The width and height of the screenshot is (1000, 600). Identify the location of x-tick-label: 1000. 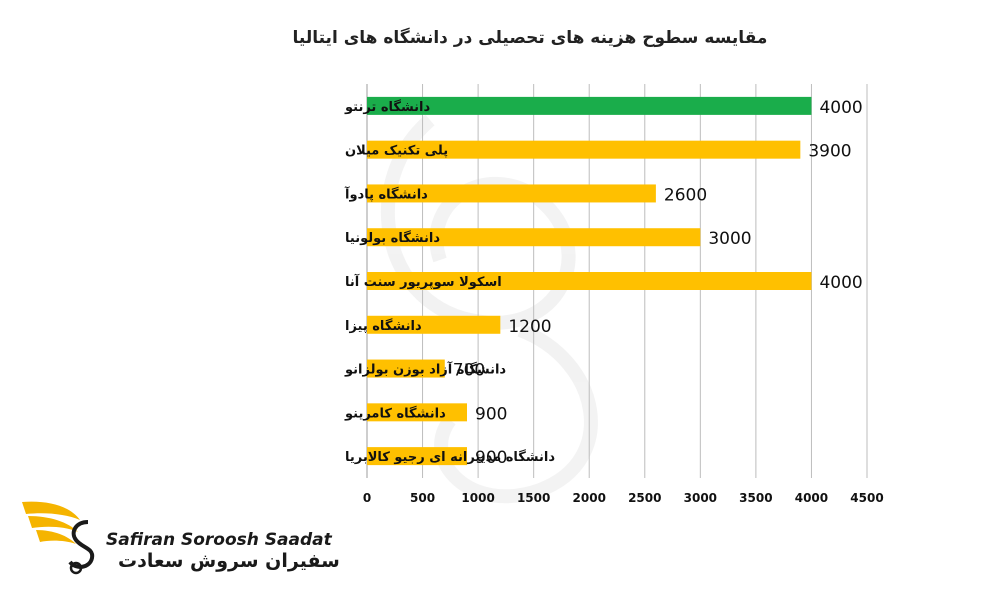
(477, 498).